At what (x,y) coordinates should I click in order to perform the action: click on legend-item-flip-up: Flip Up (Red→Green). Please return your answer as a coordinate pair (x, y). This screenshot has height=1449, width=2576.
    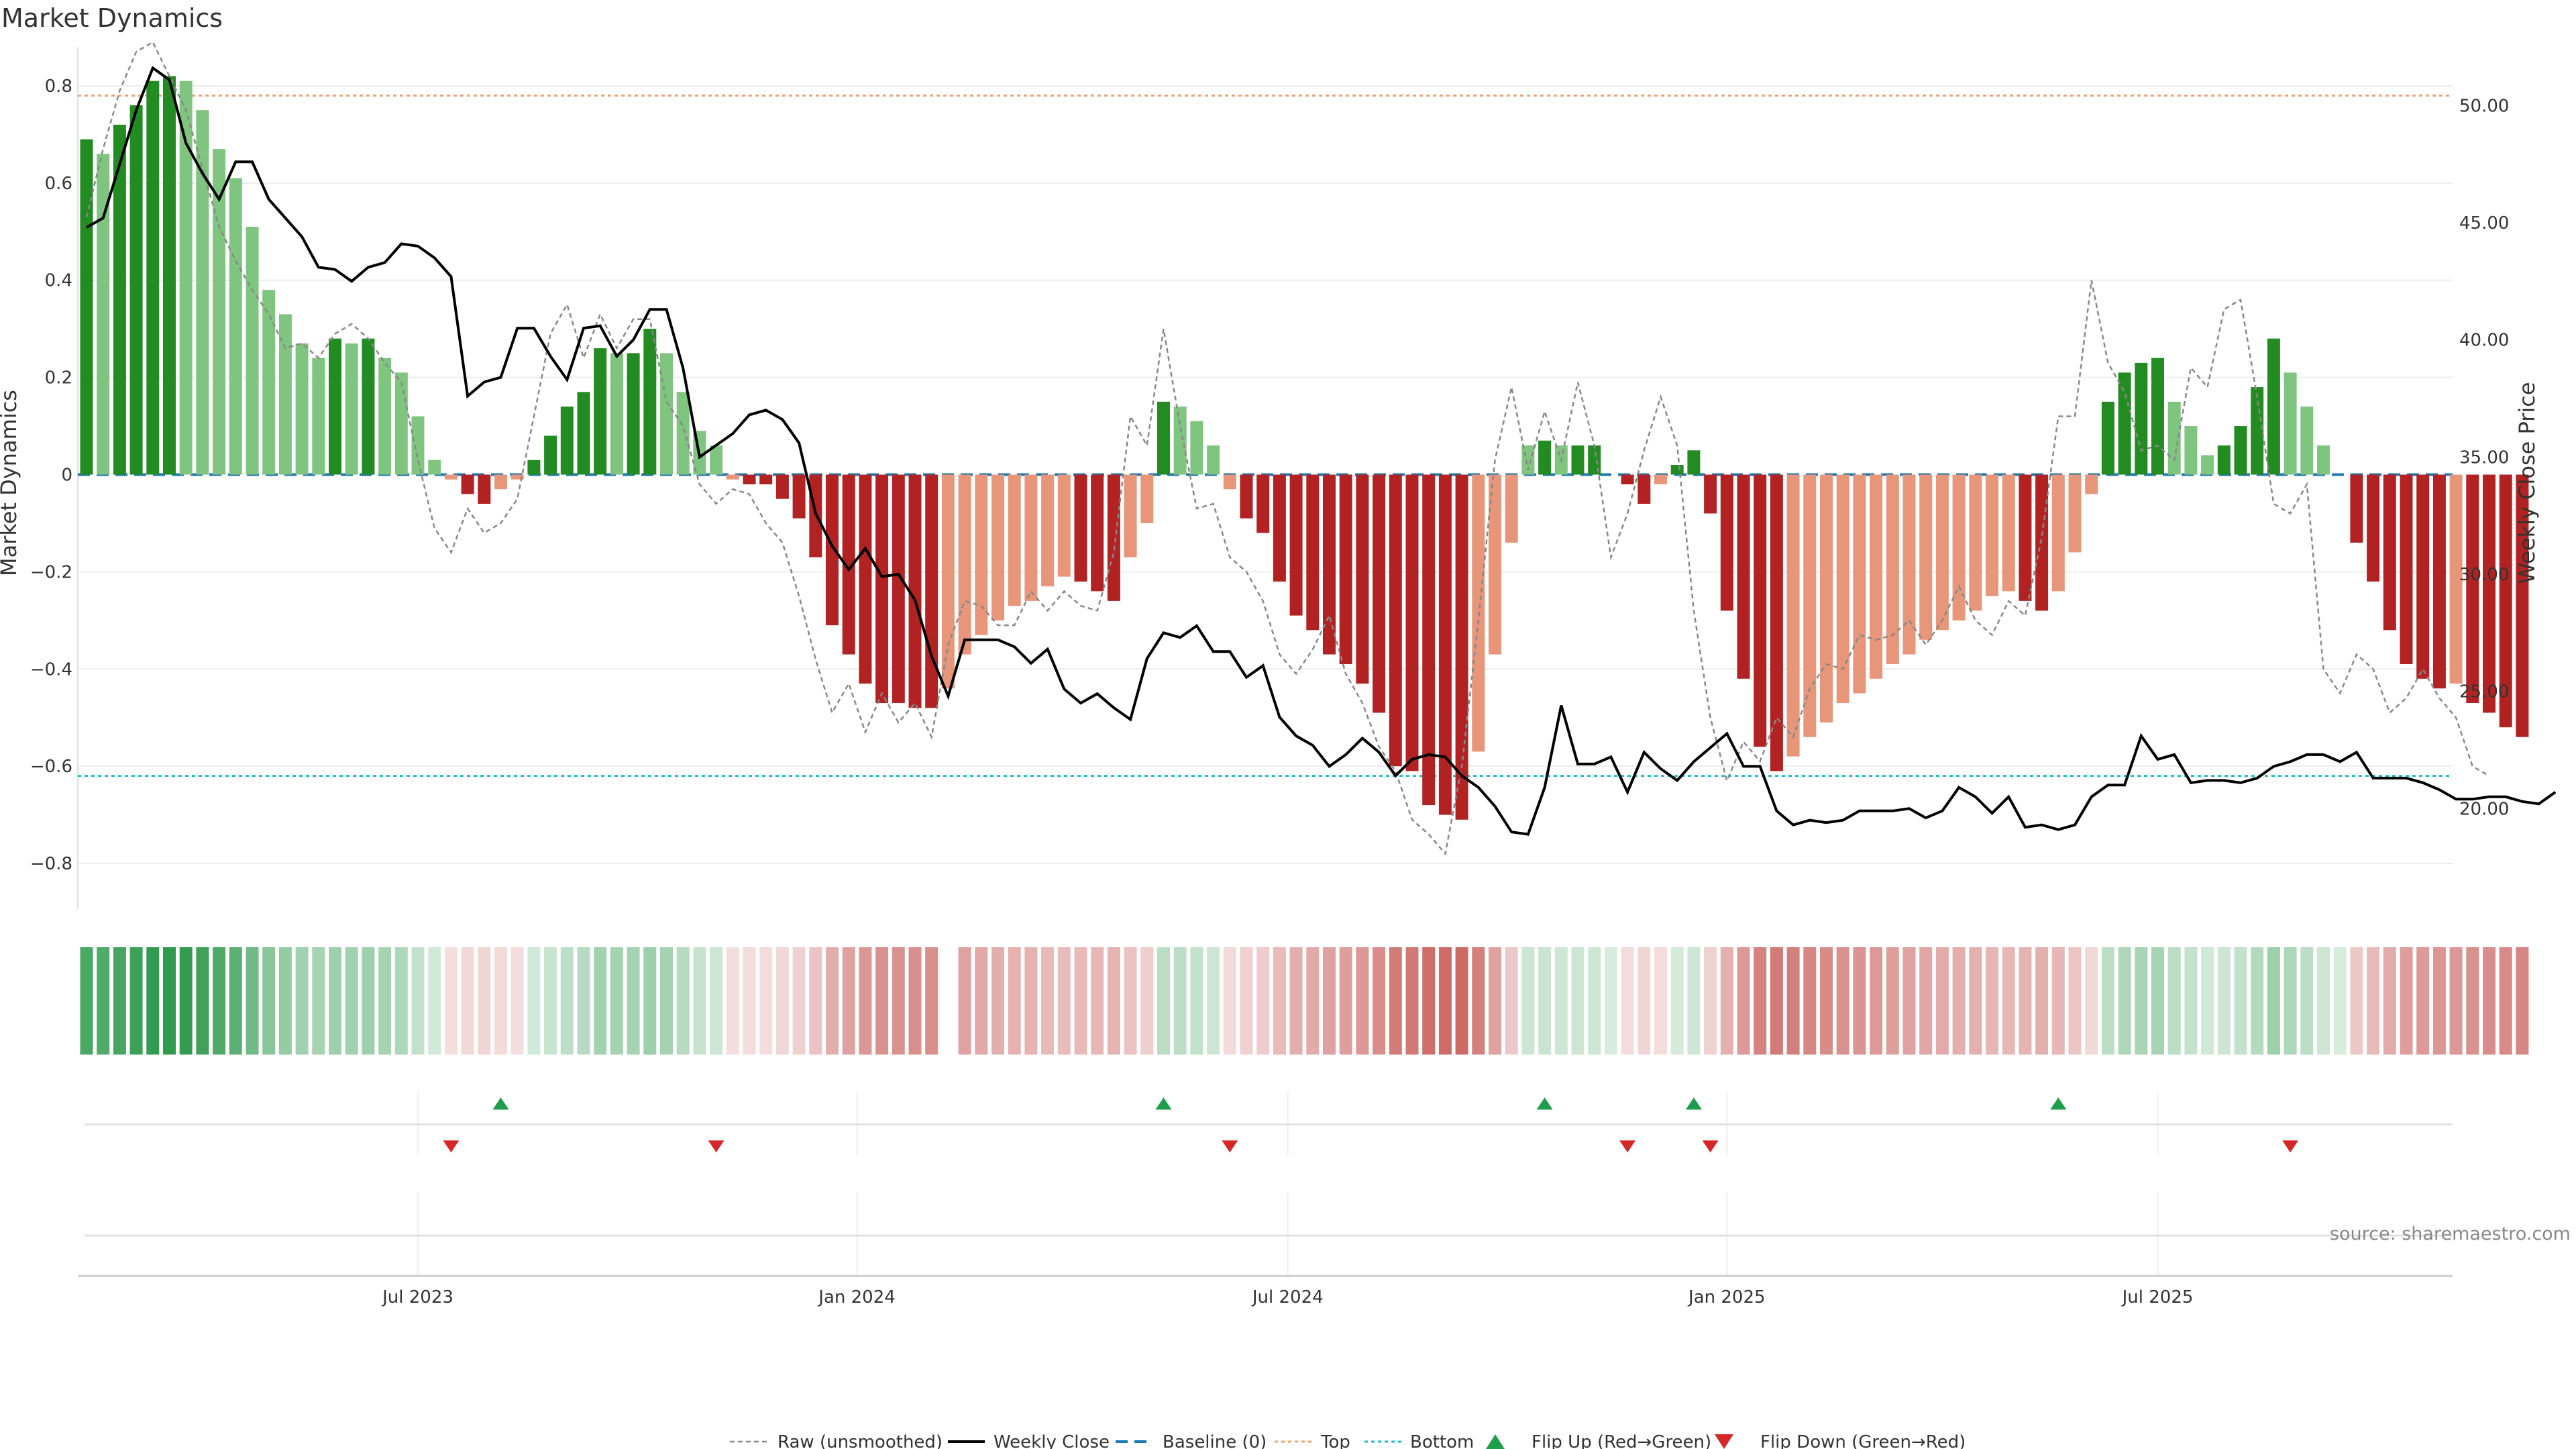
    Looking at the image, I should click on (1598, 1440).